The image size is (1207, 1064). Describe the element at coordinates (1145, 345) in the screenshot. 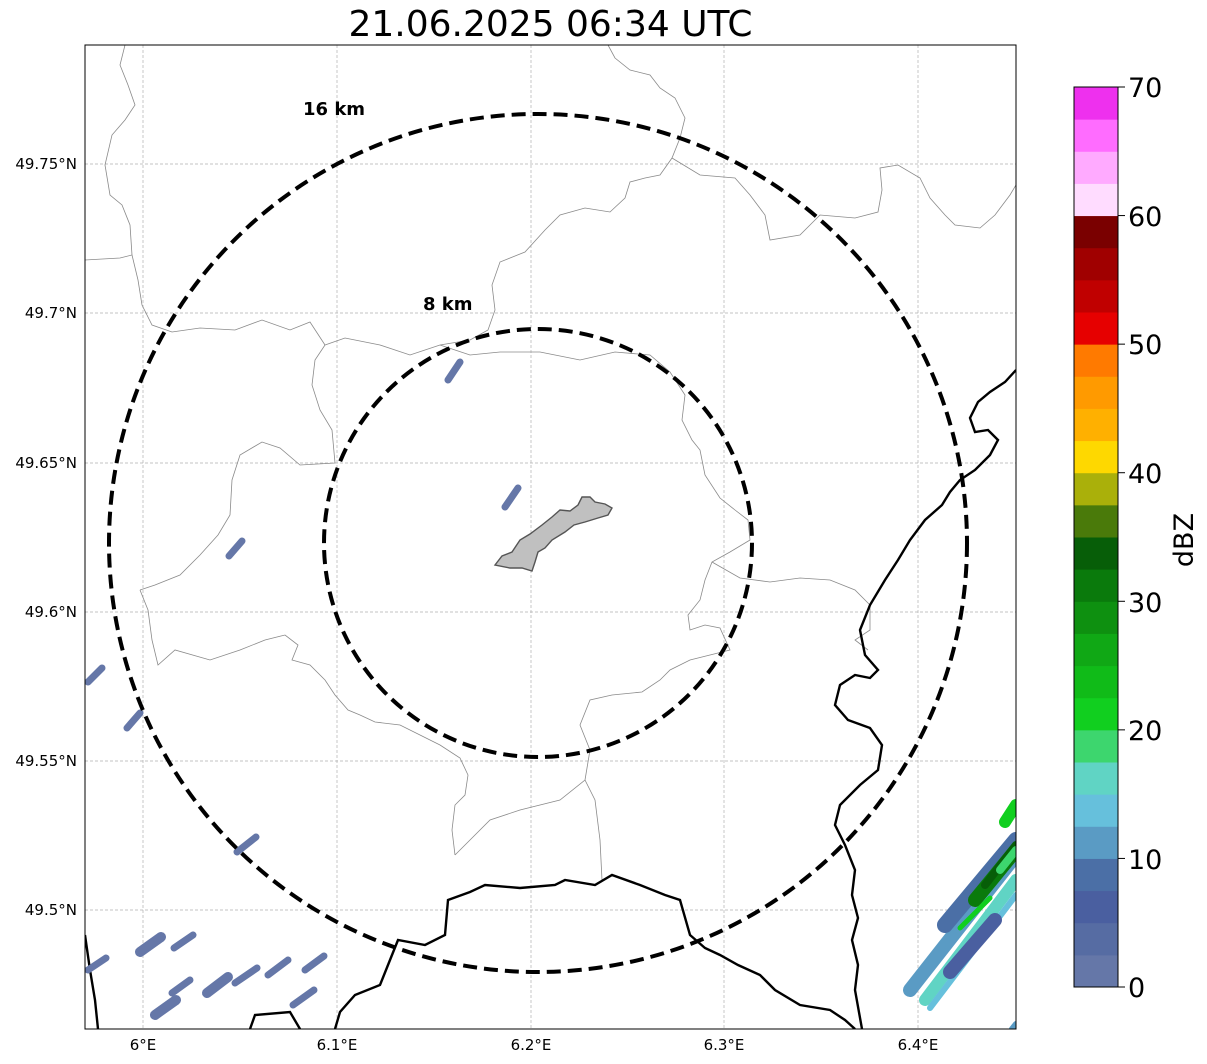

I see `colorbar-tick-label: 50` at that location.